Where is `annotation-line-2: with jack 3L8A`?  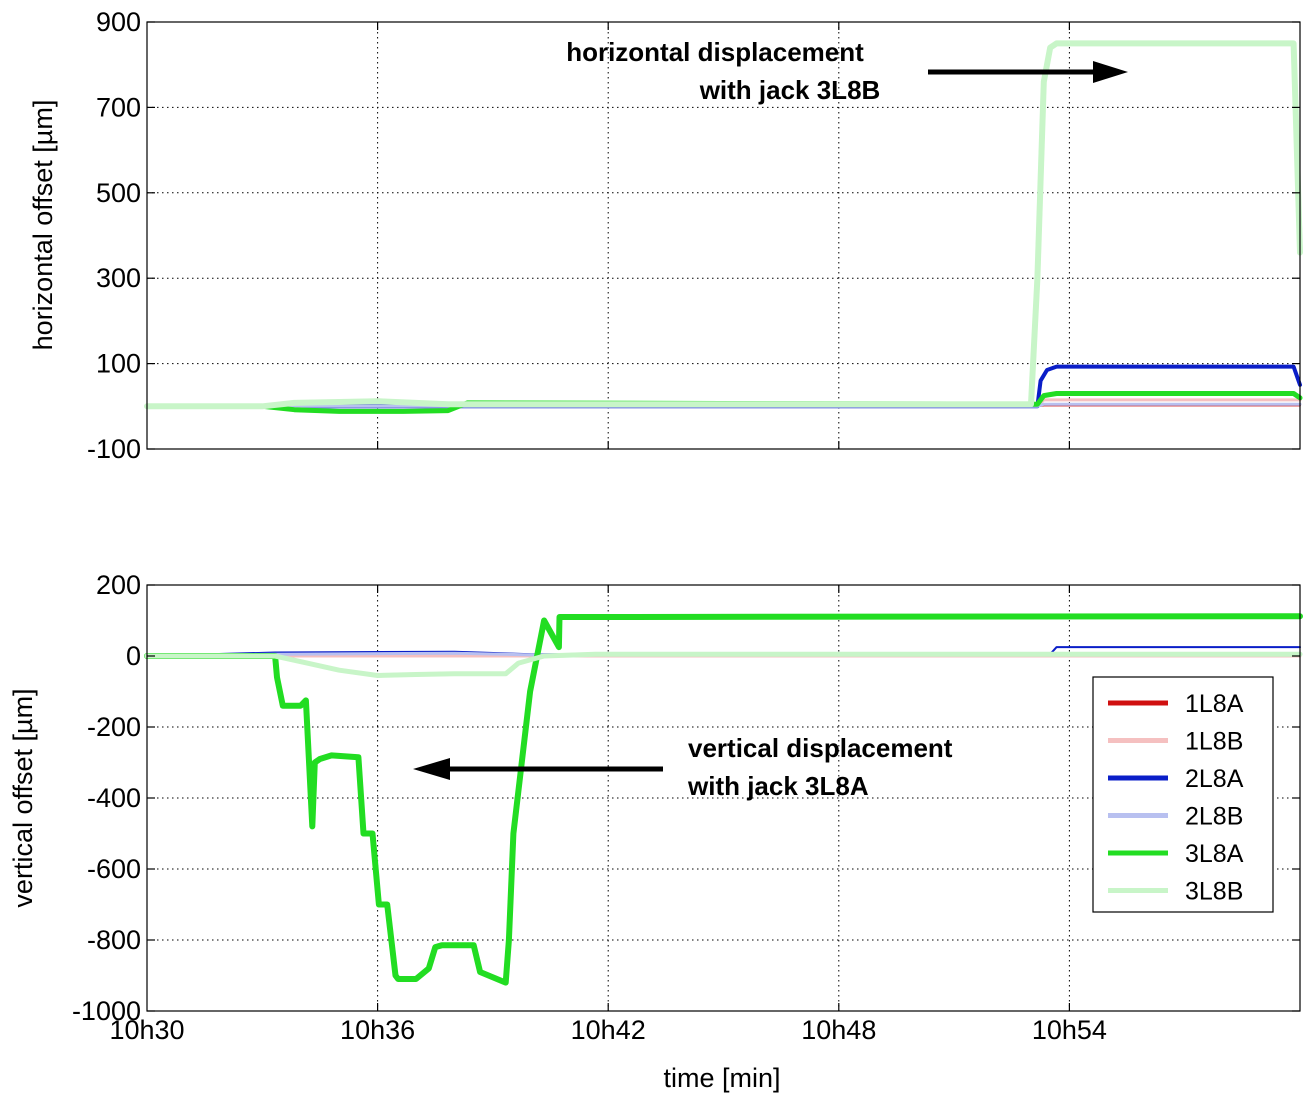 annotation-line-2: with jack 3L8A is located at coordinates (778, 786).